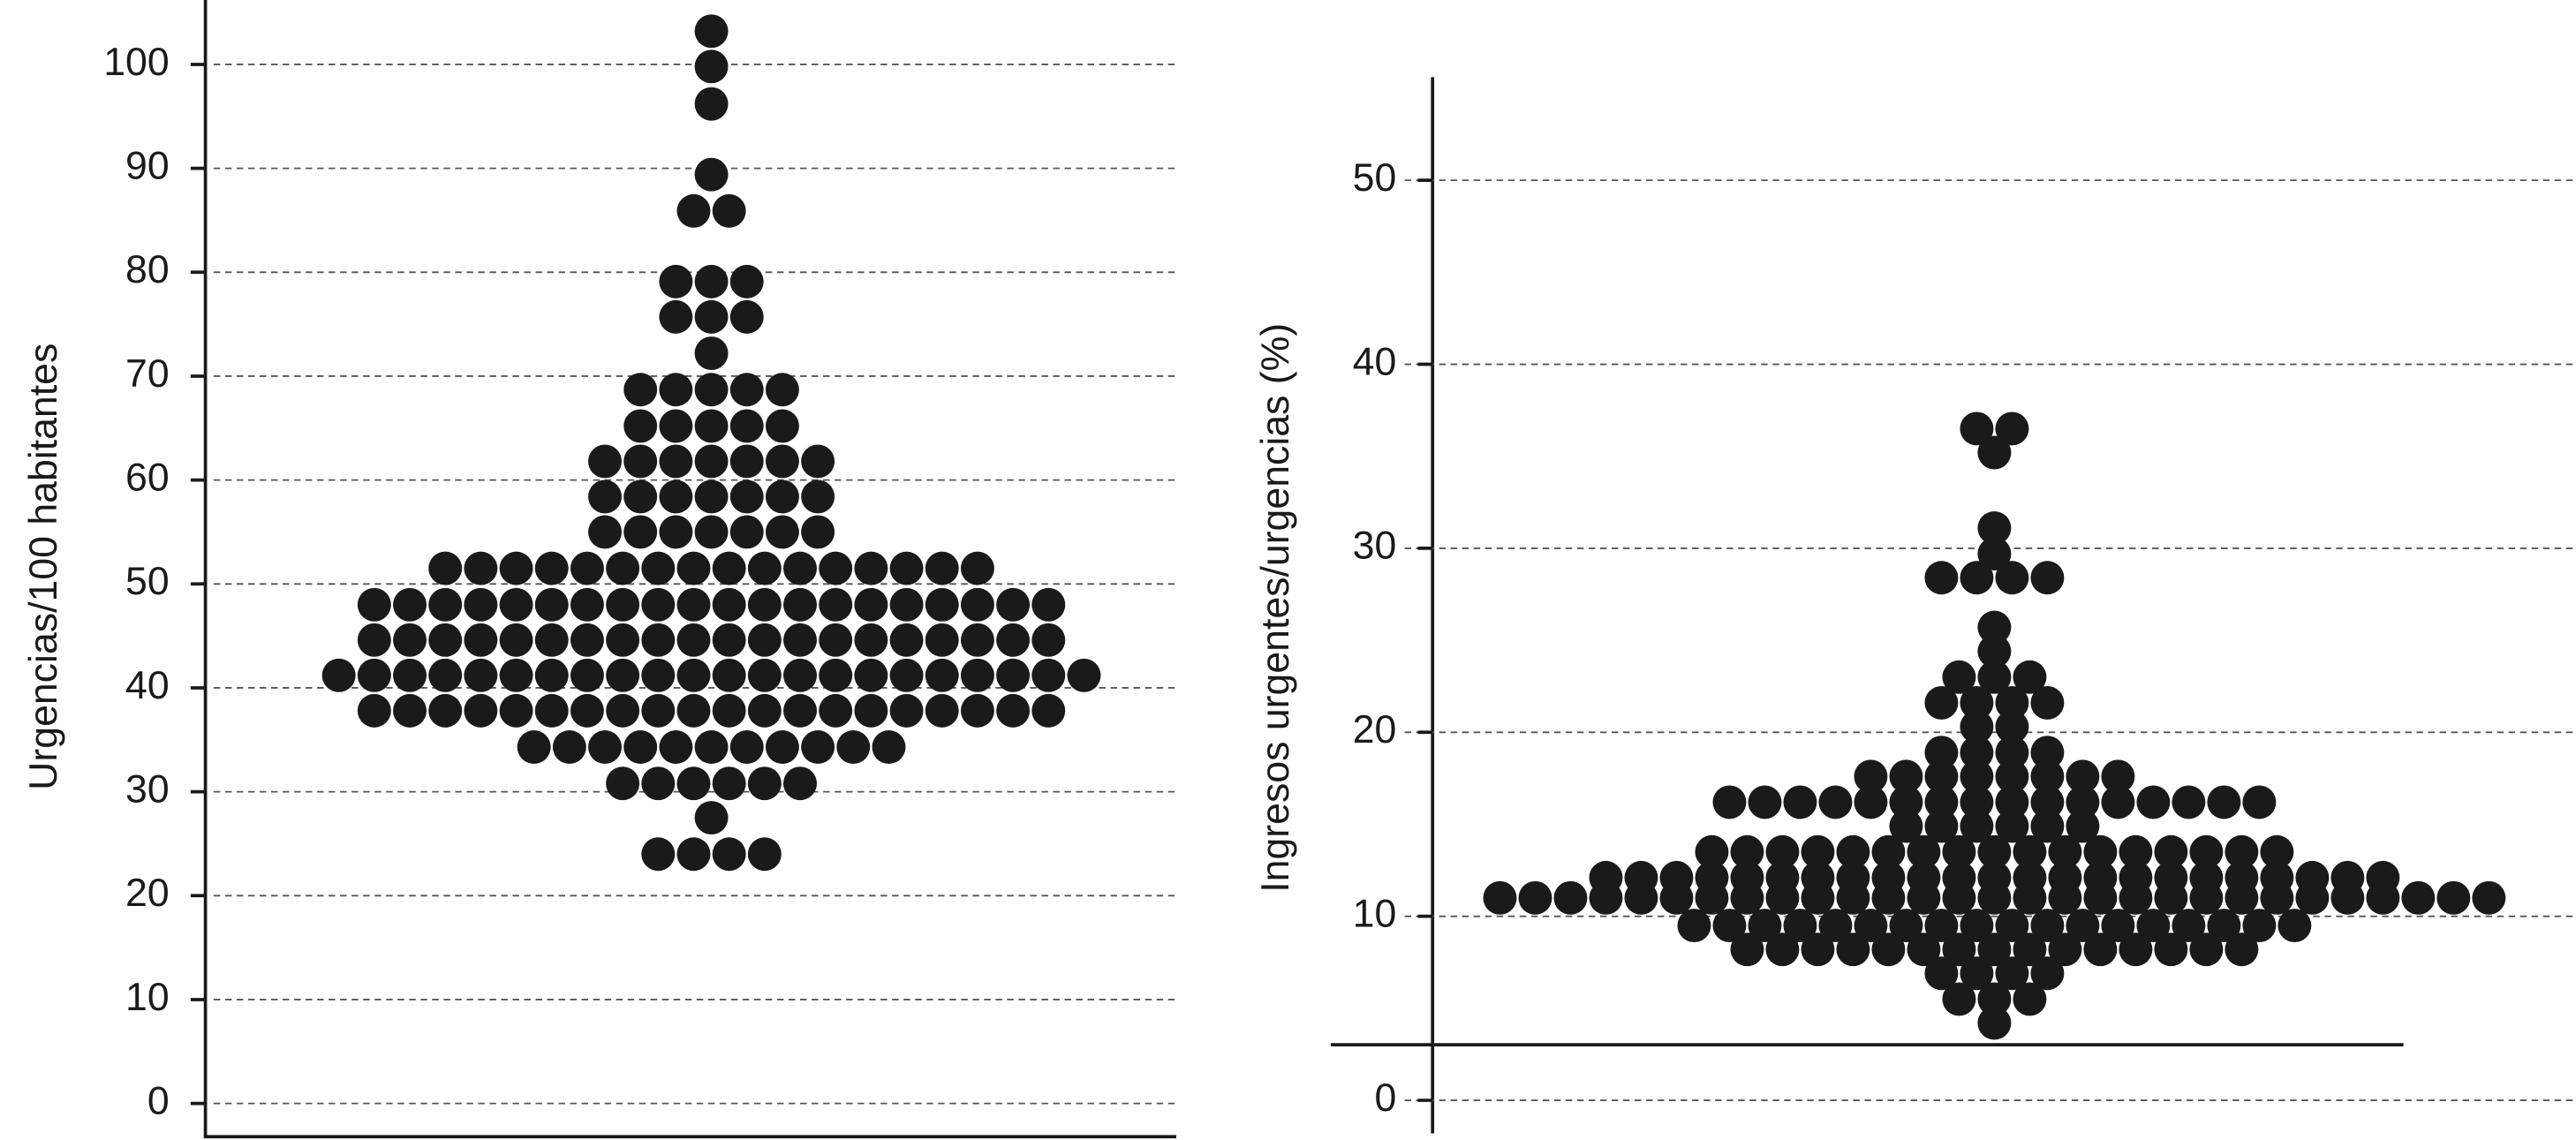  What do you see at coordinates (147, 165) in the screenshot?
I see `y-tick-label: 90` at bounding box center [147, 165].